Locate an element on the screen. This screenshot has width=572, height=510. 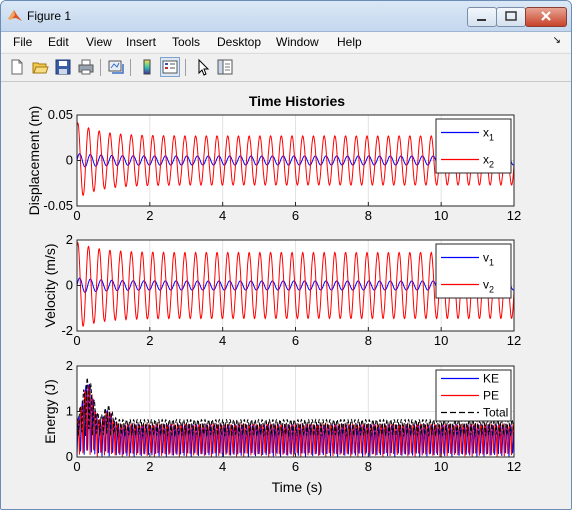
y-axis-label: Displacement (m) is located at coordinates (34, 161).